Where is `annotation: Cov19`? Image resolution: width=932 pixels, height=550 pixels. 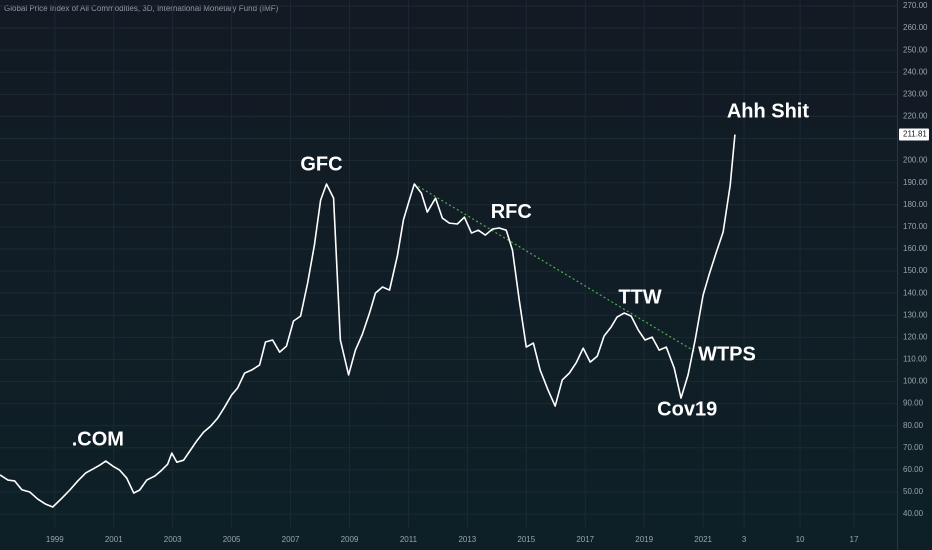 annotation: Cov19 is located at coordinates (687, 409).